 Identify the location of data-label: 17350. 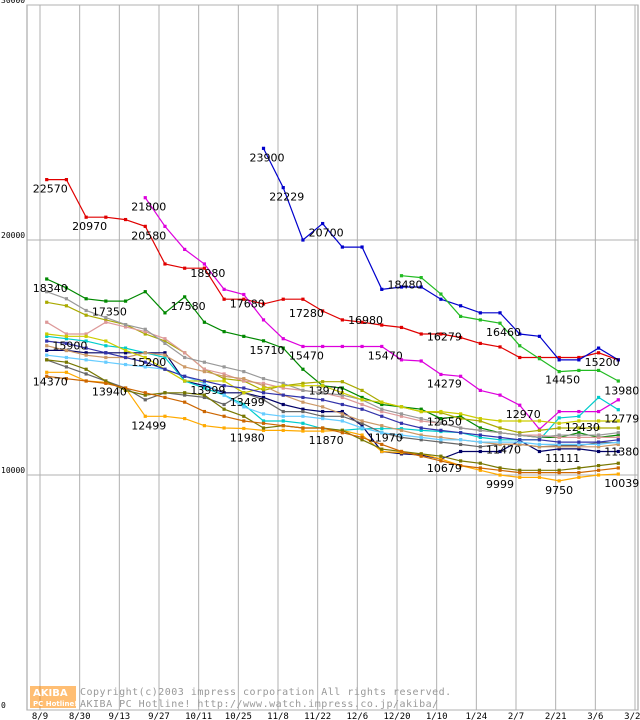
(109, 311).